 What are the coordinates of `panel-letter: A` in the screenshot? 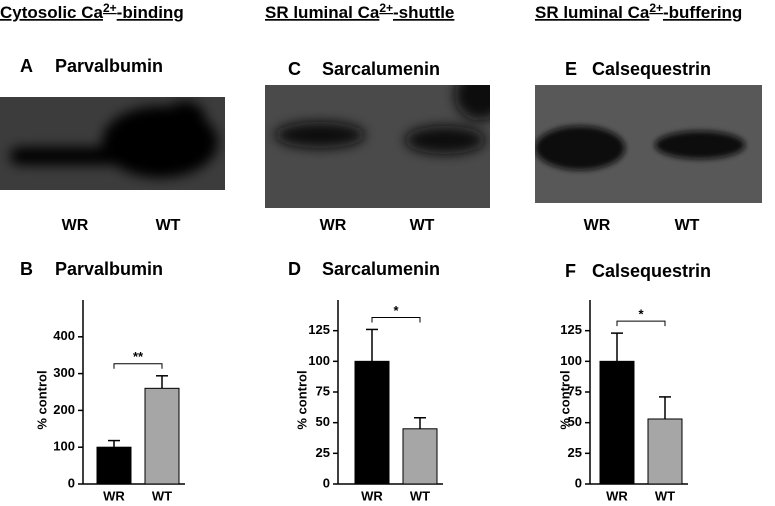 It's located at (26, 66).